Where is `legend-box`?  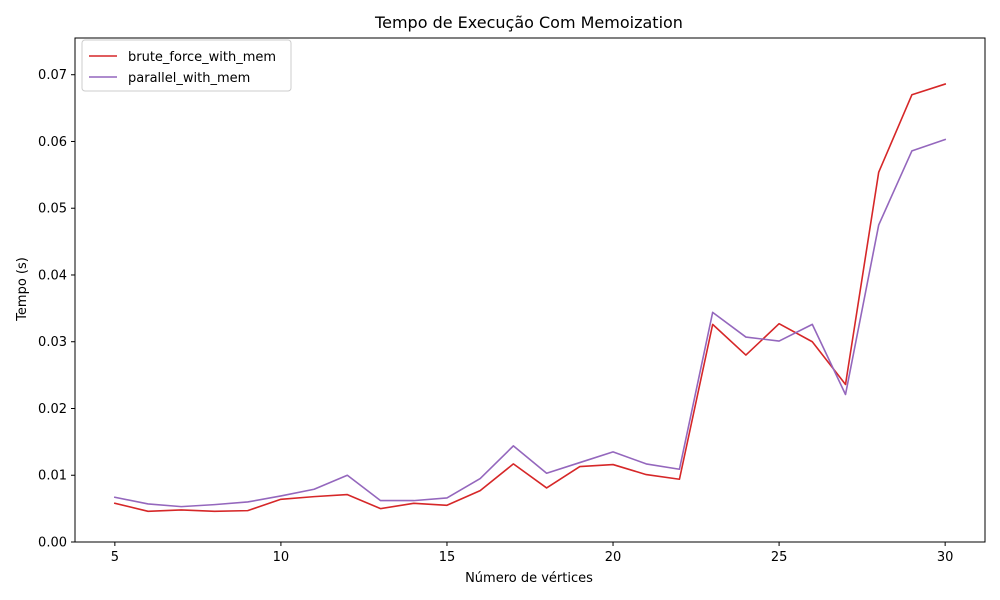 legend-box is located at coordinates (186, 65).